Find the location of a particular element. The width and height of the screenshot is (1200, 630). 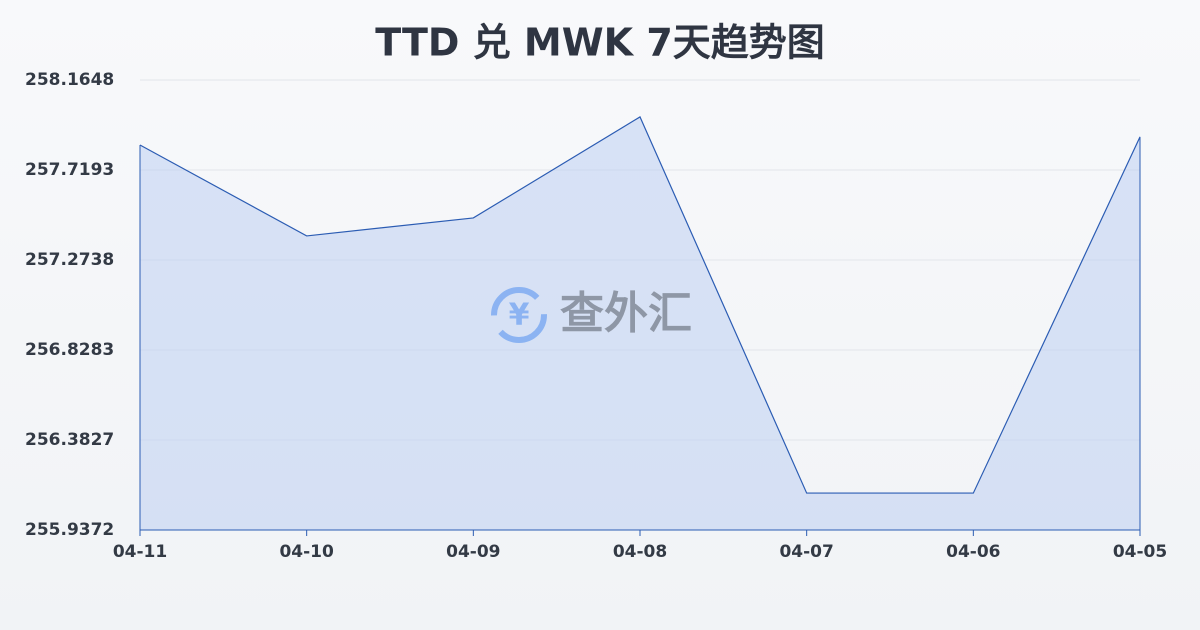

watermark-symbol: ¥ is located at coordinates (519, 315).